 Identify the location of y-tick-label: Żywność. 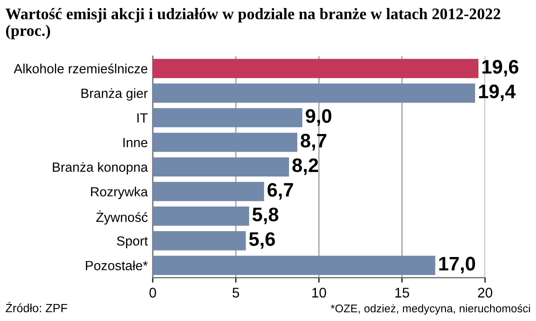
(122, 217).